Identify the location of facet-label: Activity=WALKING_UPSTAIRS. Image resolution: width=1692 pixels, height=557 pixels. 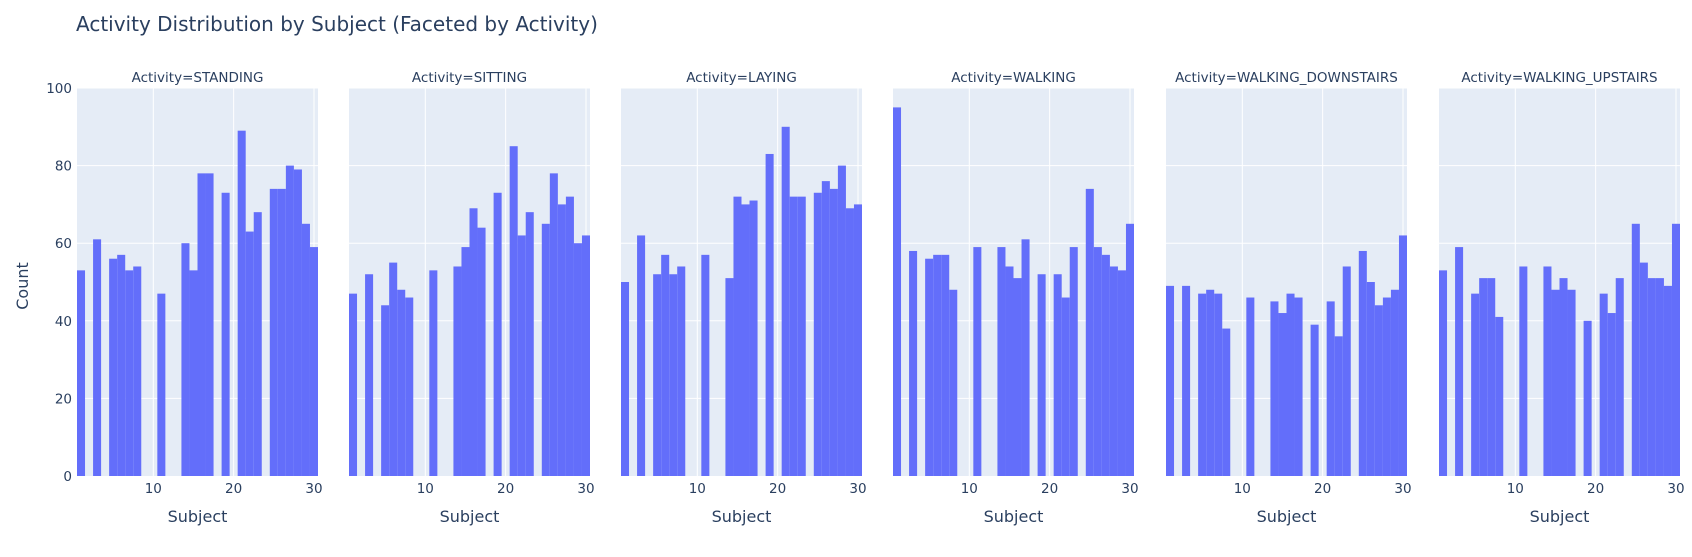
(1559, 78).